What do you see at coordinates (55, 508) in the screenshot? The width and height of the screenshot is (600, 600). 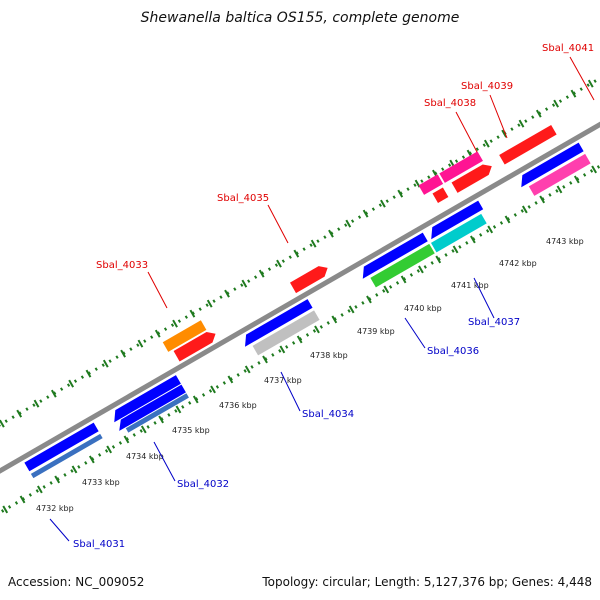 I see `tick-label: 4732 kbp` at bounding box center [55, 508].